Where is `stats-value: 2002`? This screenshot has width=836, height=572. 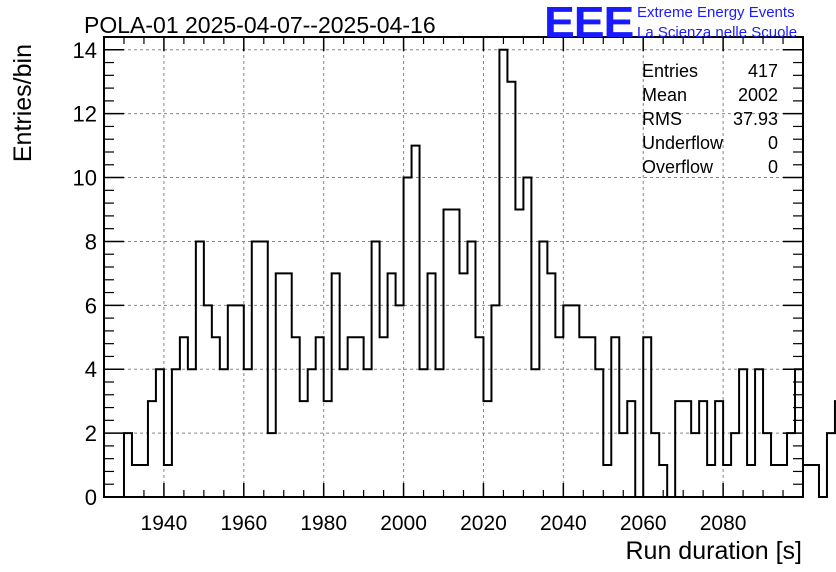
stats-value: 2002 is located at coordinates (758, 95).